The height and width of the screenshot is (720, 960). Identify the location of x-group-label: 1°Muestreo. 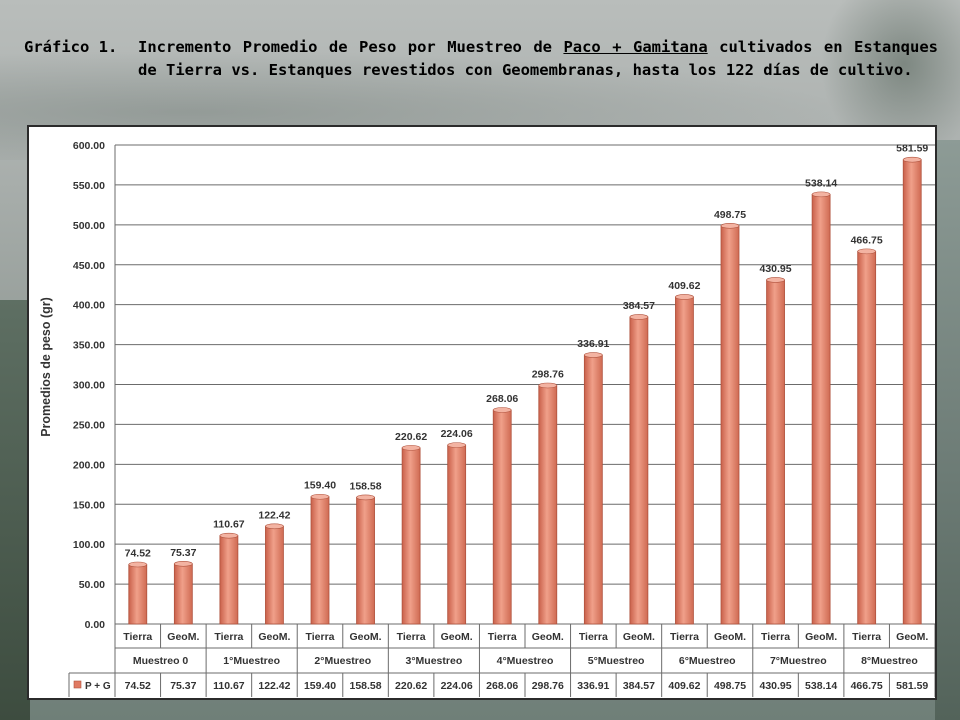
(251, 661).